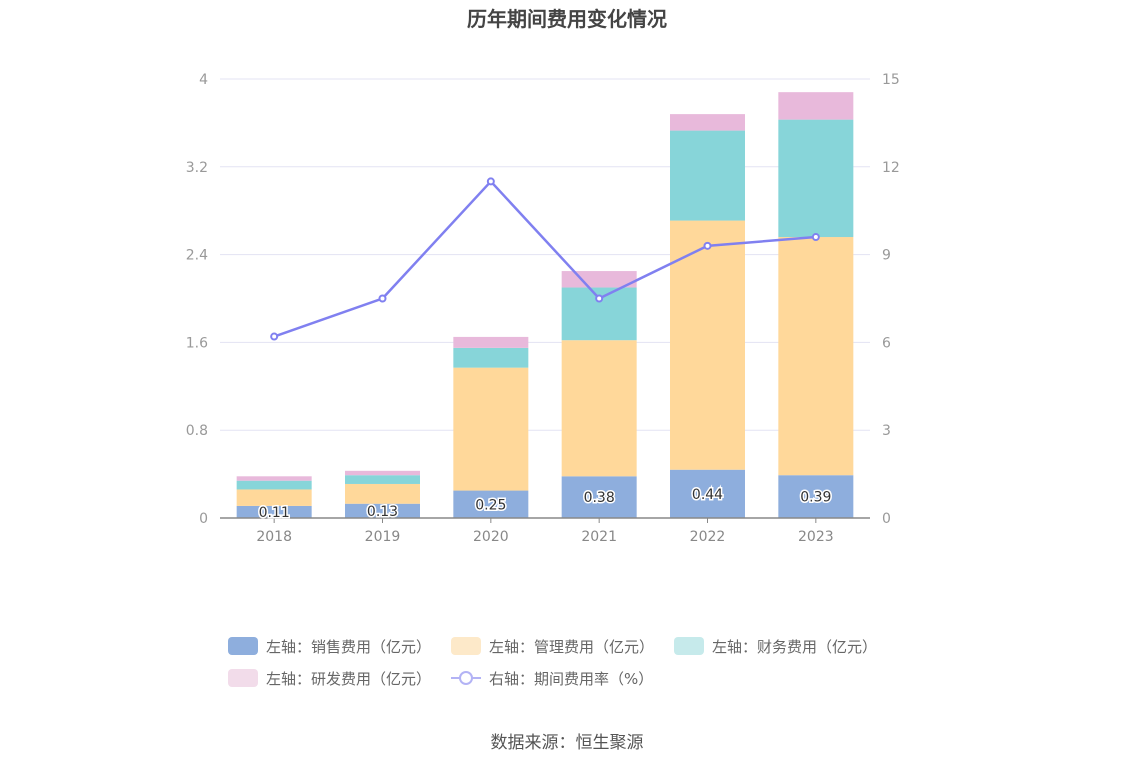 This screenshot has width=1134, height=766. What do you see at coordinates (891, 80) in the screenshot?
I see `right-tick-label: 15` at bounding box center [891, 80].